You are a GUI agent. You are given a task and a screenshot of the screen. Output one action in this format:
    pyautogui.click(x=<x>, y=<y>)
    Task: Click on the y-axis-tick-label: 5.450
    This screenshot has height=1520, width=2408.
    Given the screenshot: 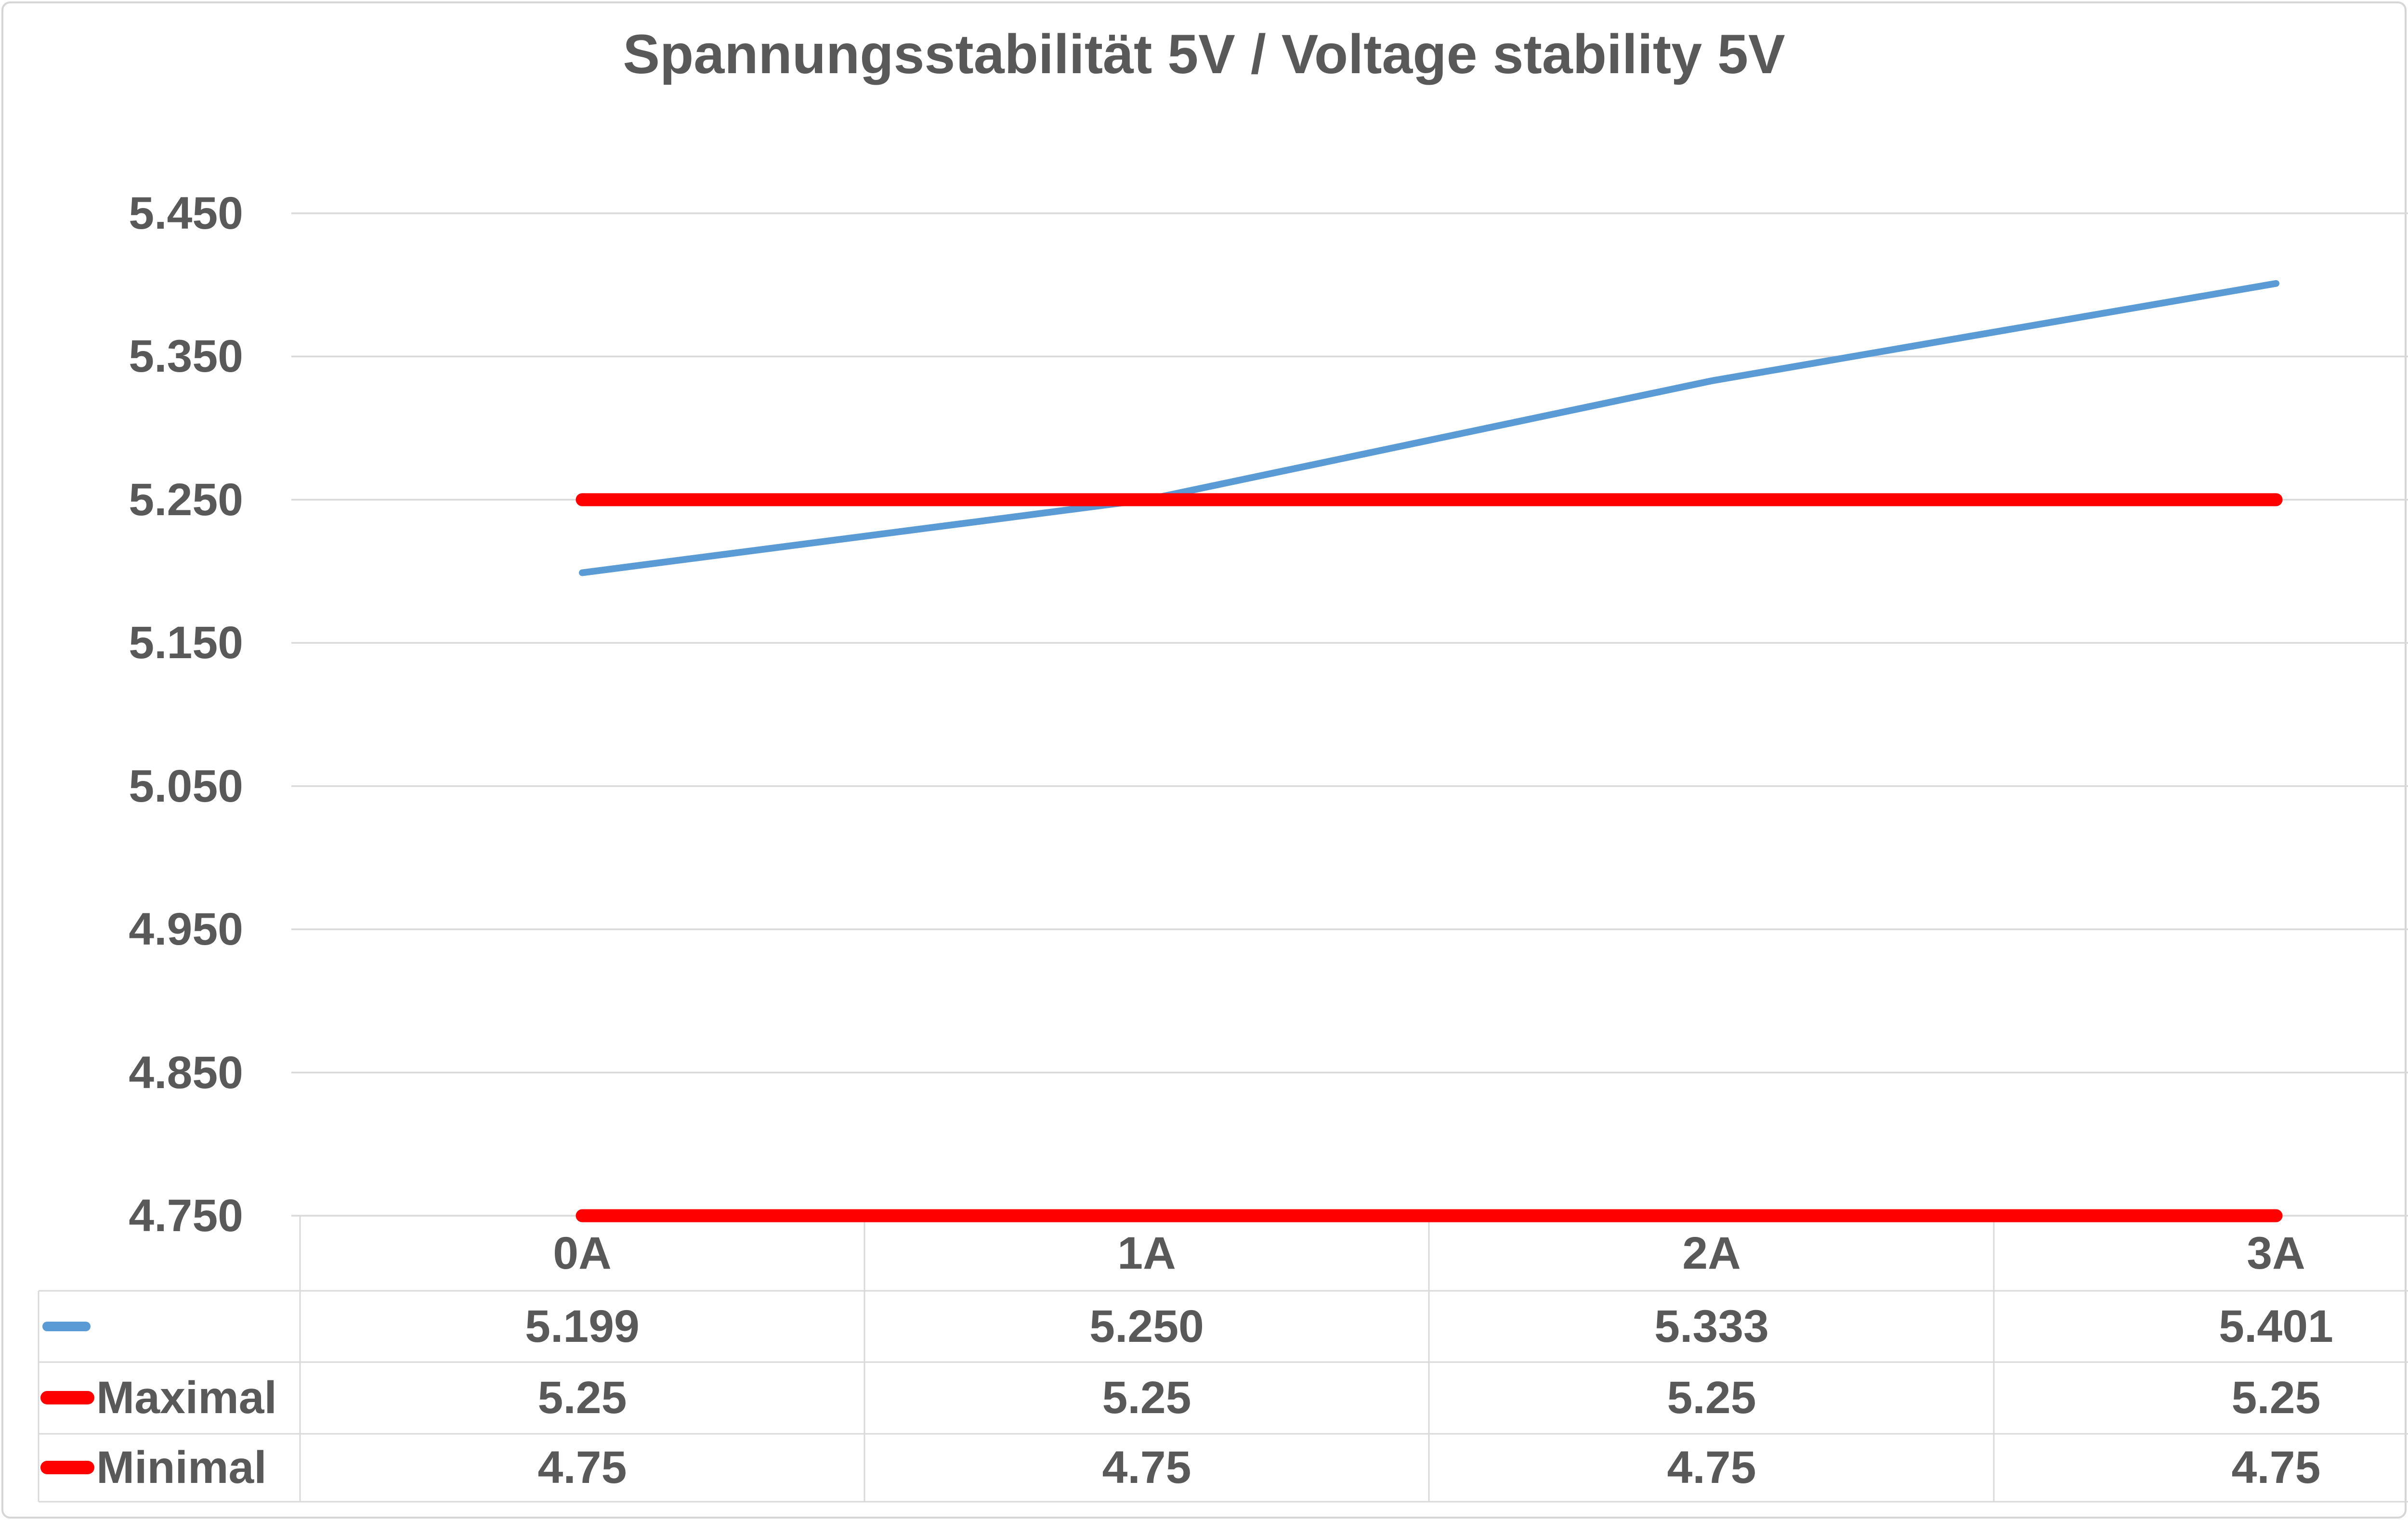 What is the action you would take?
    pyautogui.click(x=186, y=213)
    